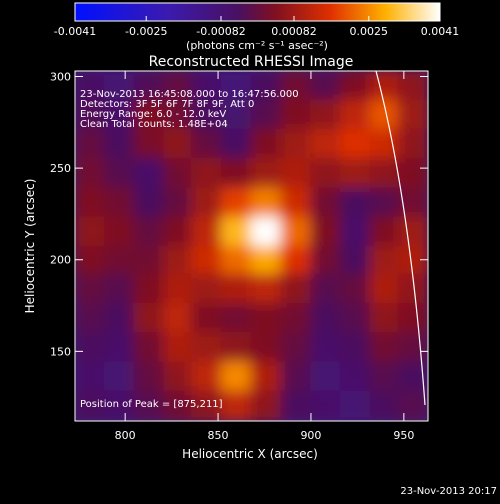 The height and width of the screenshot is (504, 500). Describe the element at coordinates (440, 31) in the screenshot. I see `colorbar-tick-label: 0.0041` at that location.